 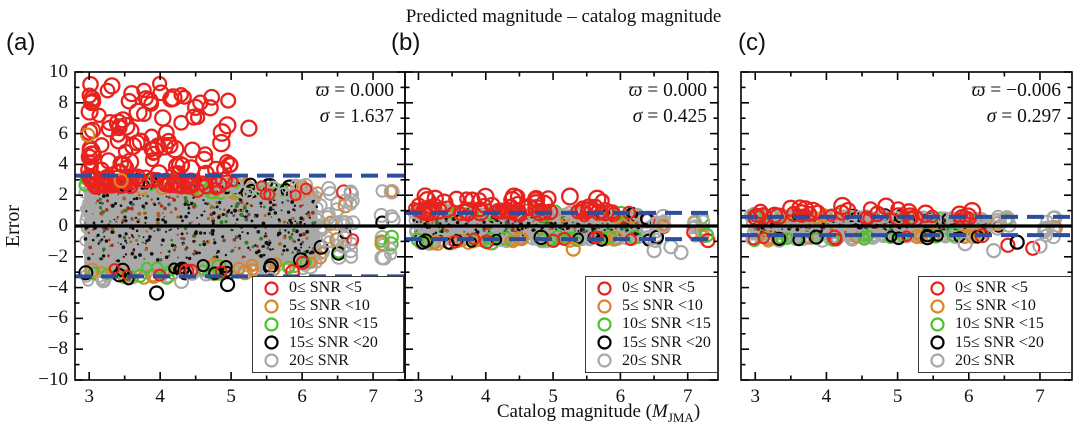 What do you see at coordinates (969, 104) in the screenshot?
I see `stats-annotation: ϖ = −0.006 σ = 0.297` at bounding box center [969, 104].